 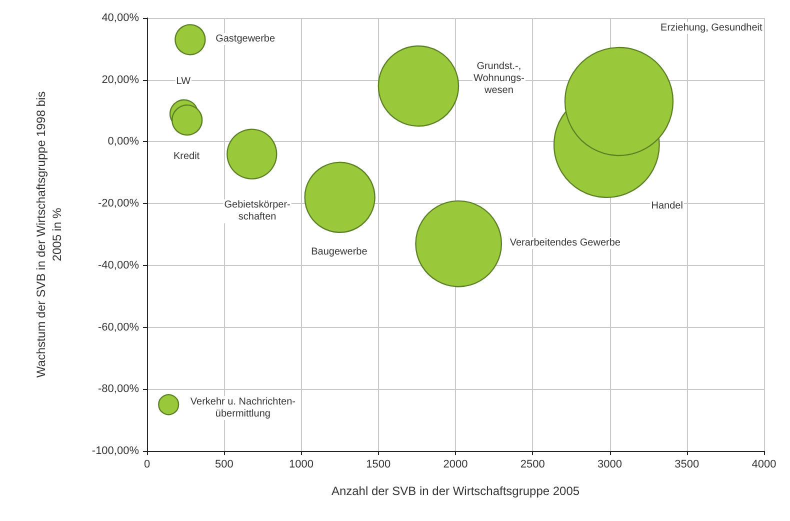 I want to click on annotation: Gastgewerbe, so click(x=246, y=39).